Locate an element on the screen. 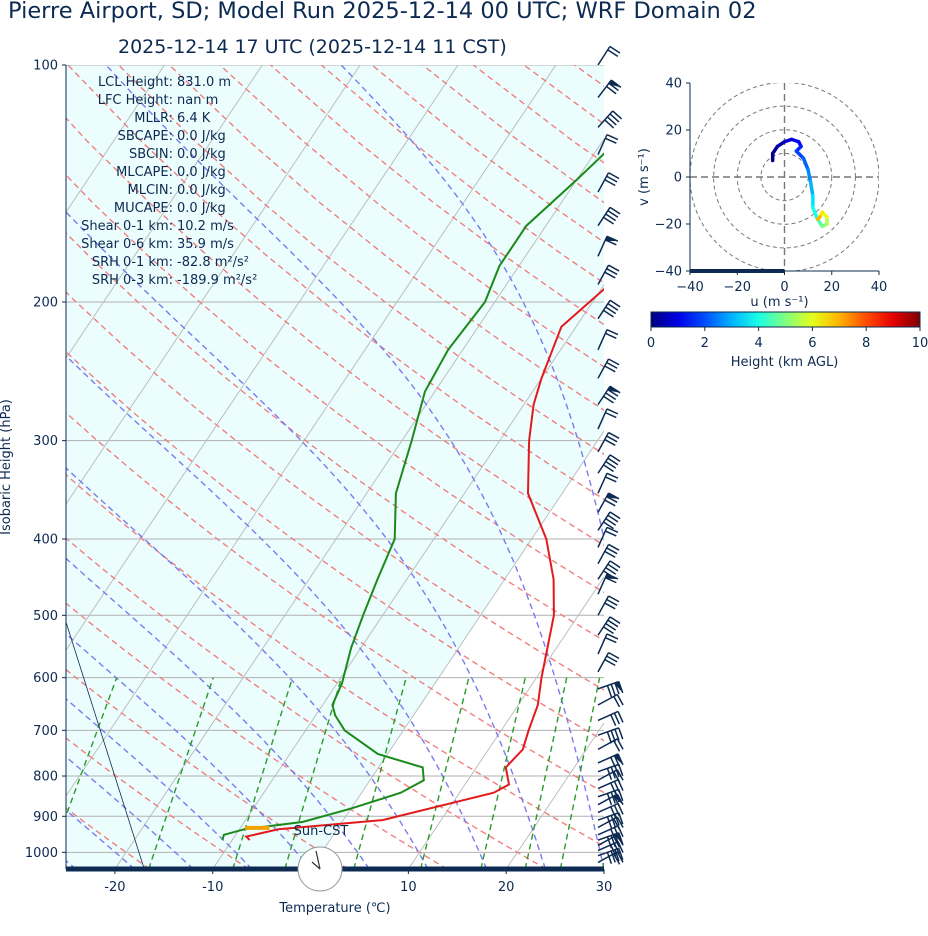 The height and width of the screenshot is (936, 928). index-value: 6.4 K is located at coordinates (194, 118).